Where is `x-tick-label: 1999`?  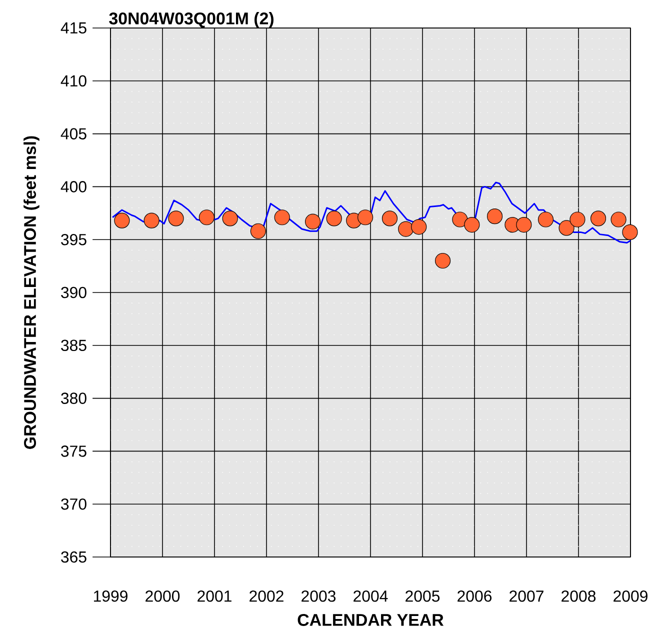 x-tick-label: 1999 is located at coordinates (111, 596).